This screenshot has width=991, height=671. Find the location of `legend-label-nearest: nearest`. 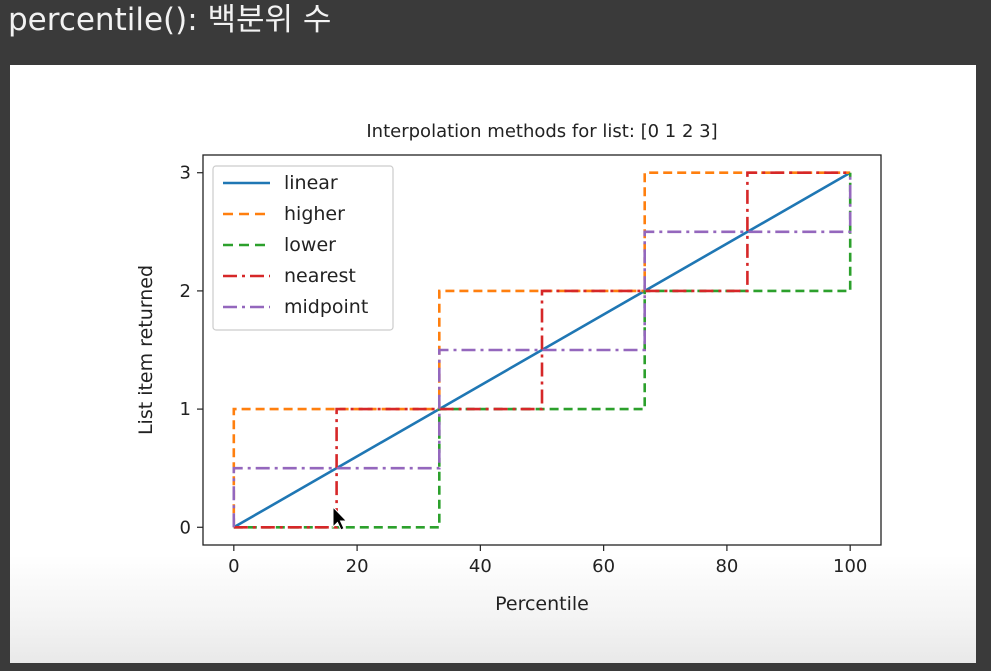

legend-label-nearest: nearest is located at coordinates (320, 276).